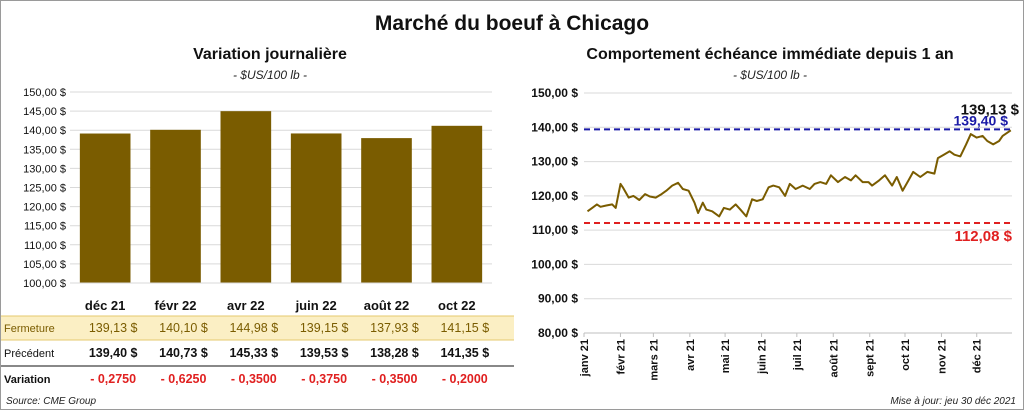  What do you see at coordinates (981, 120) in the screenshot?
I see `high-reference-label: 139,40 $` at bounding box center [981, 120].